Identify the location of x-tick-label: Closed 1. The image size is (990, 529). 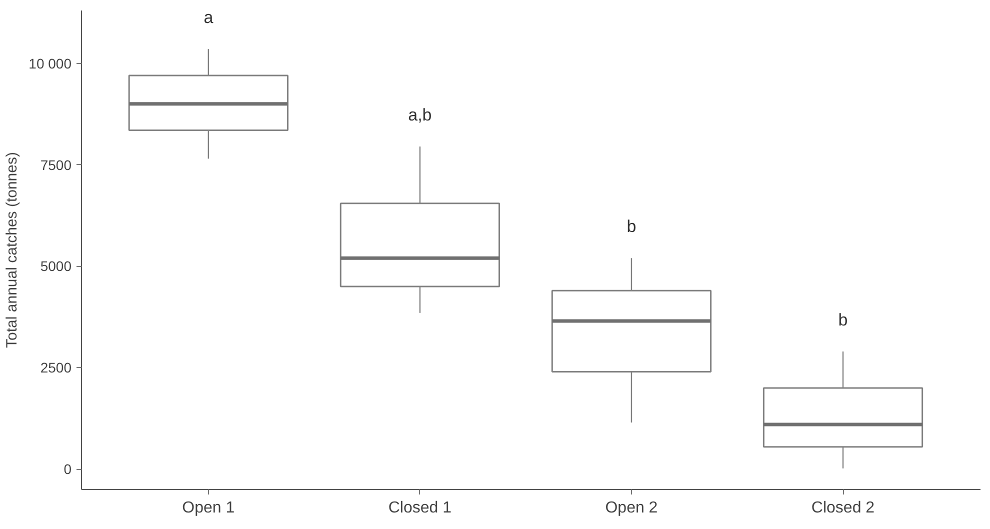
(420, 508).